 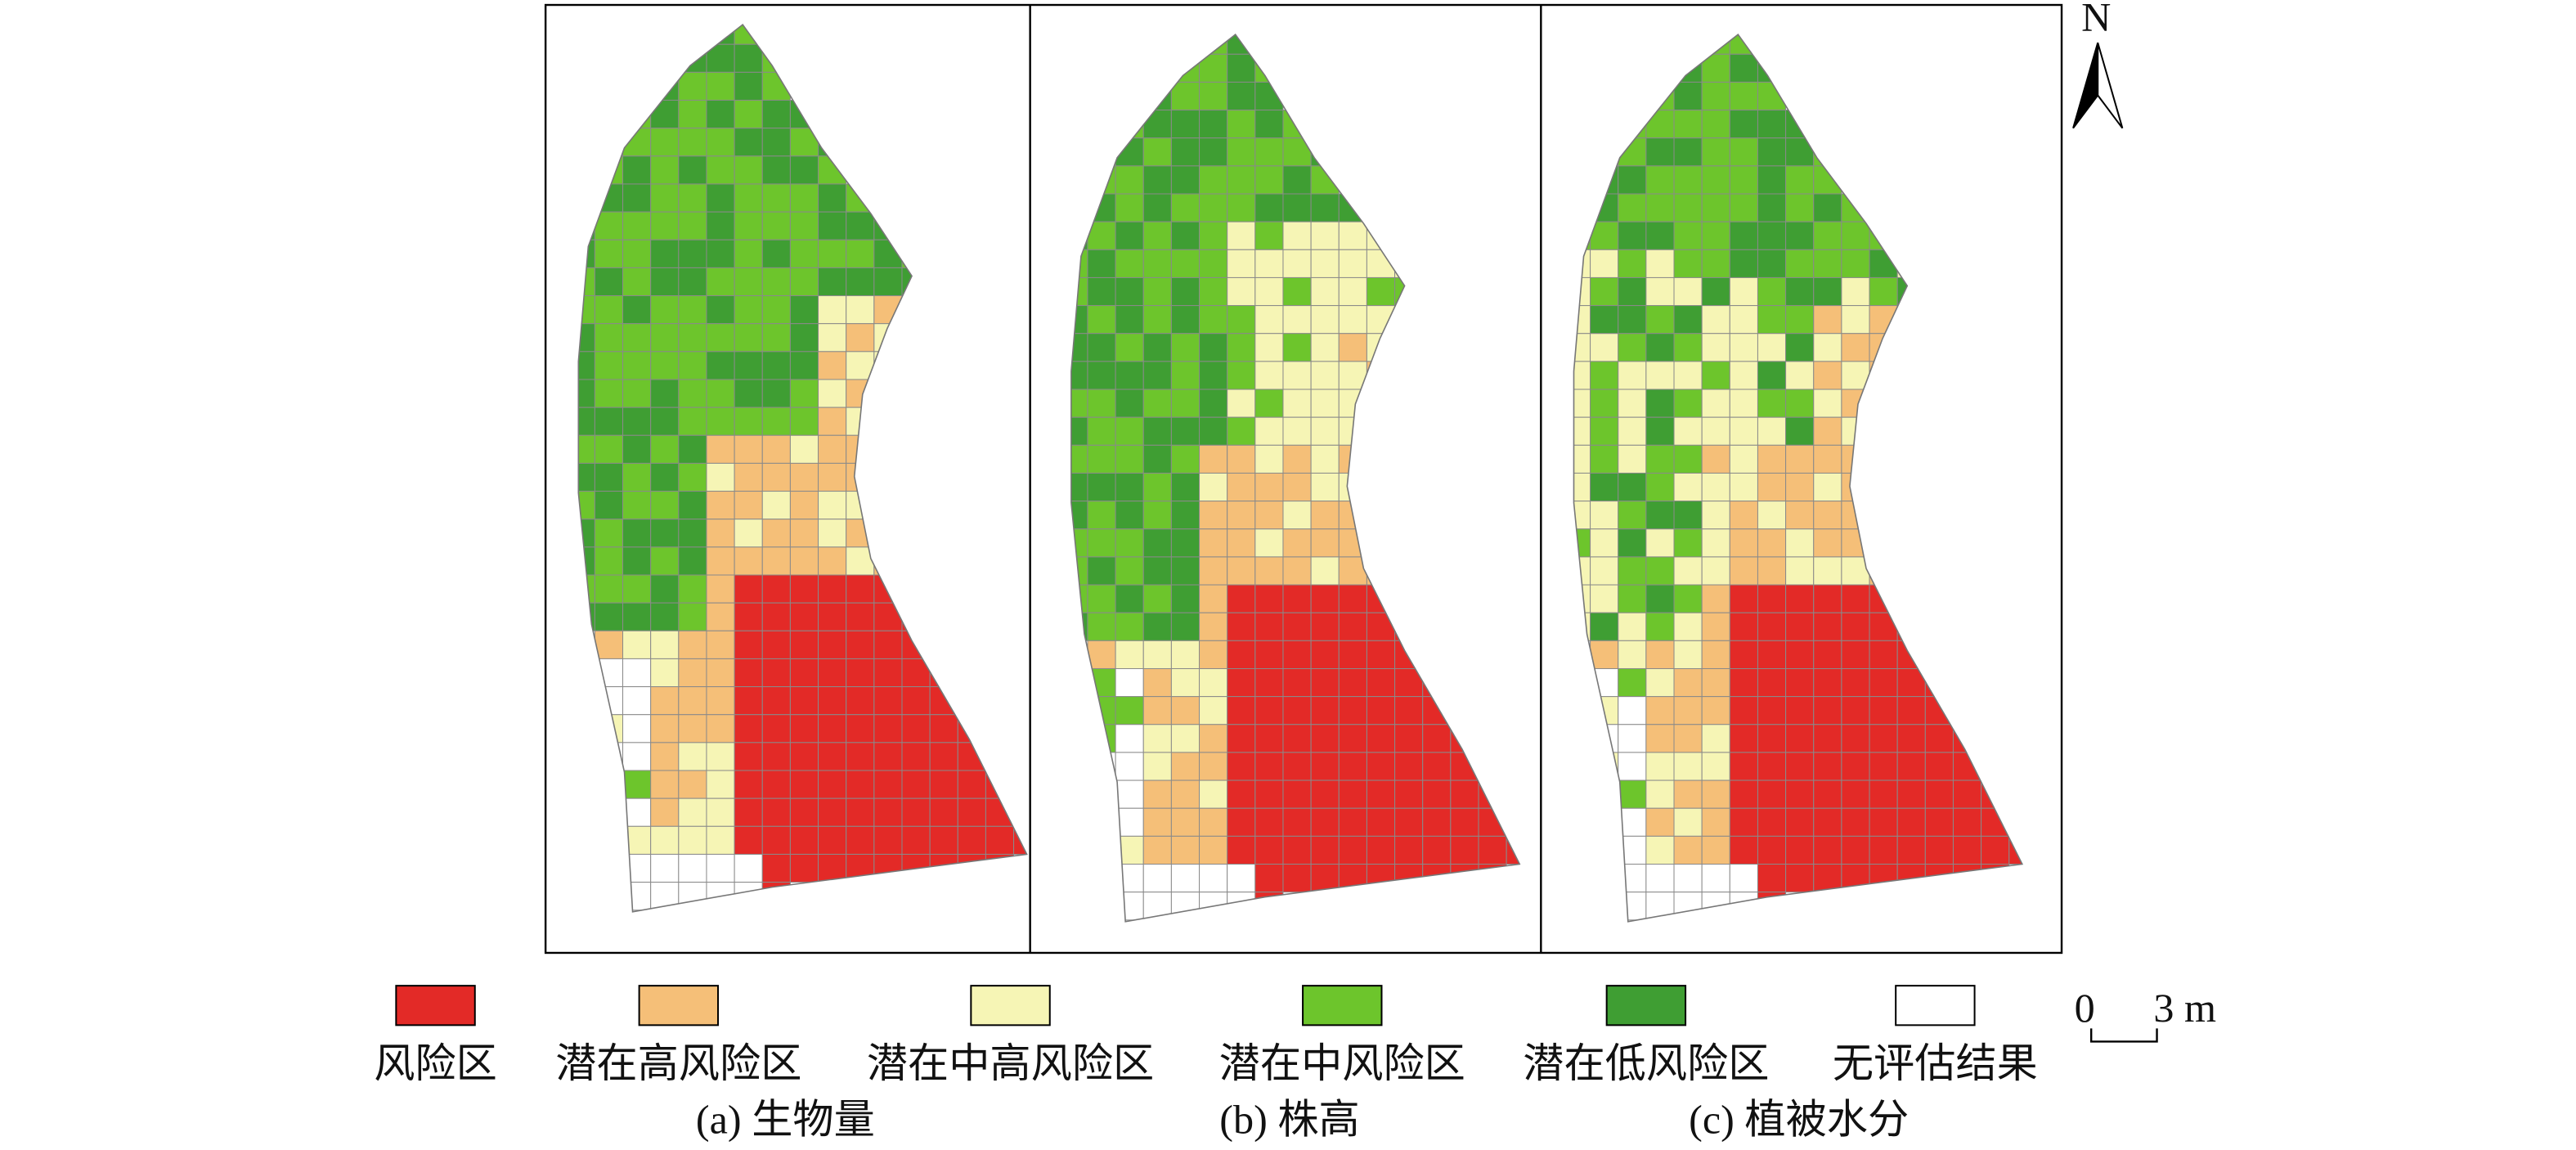 What do you see at coordinates (2085, 86) in the screenshot?
I see `north-arrow` at bounding box center [2085, 86].